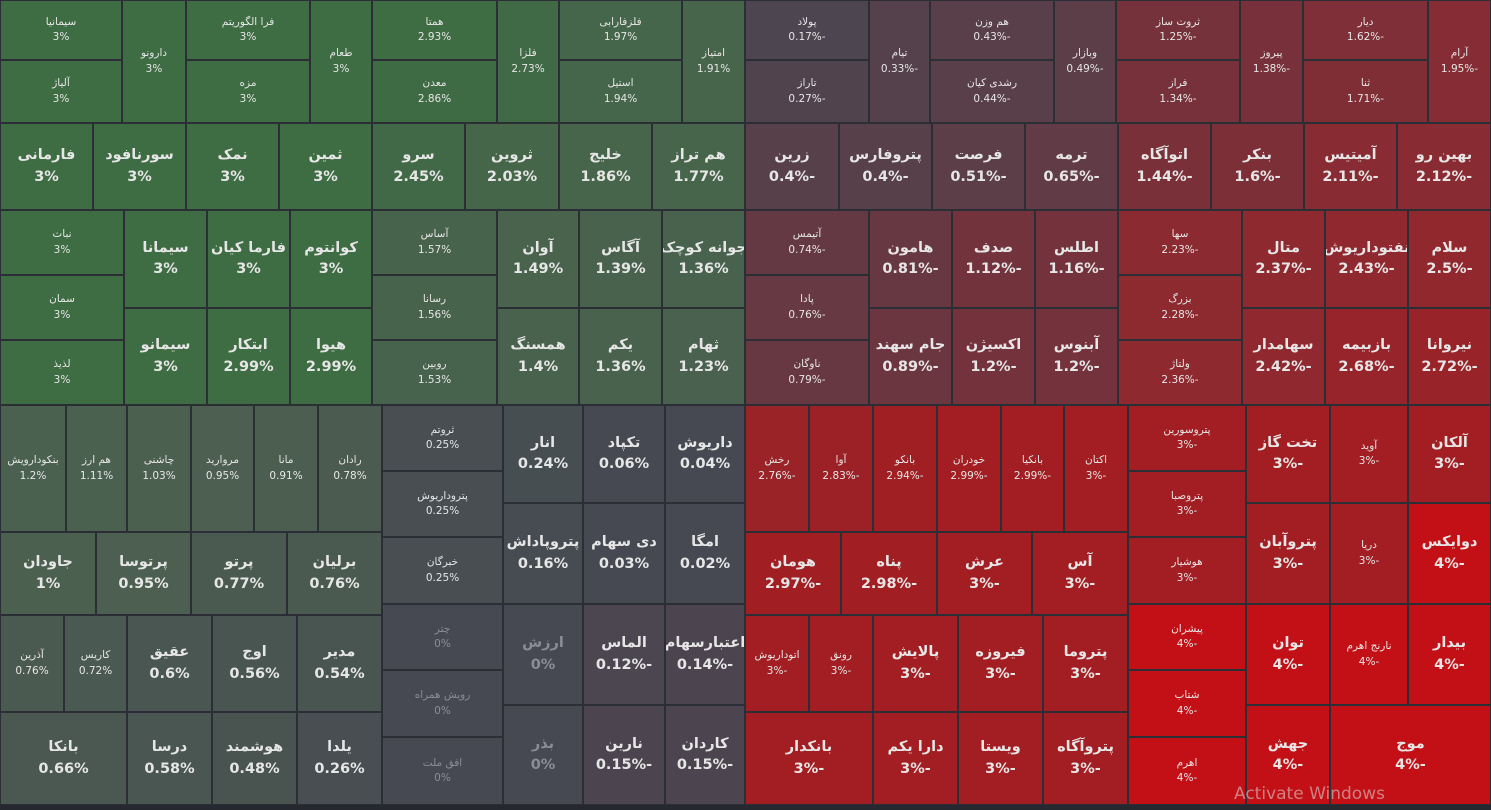 This screenshot has height=810, width=1491. What do you see at coordinates (222, 460) in the screenshot?
I see `symbol: مروارید` at bounding box center [222, 460].